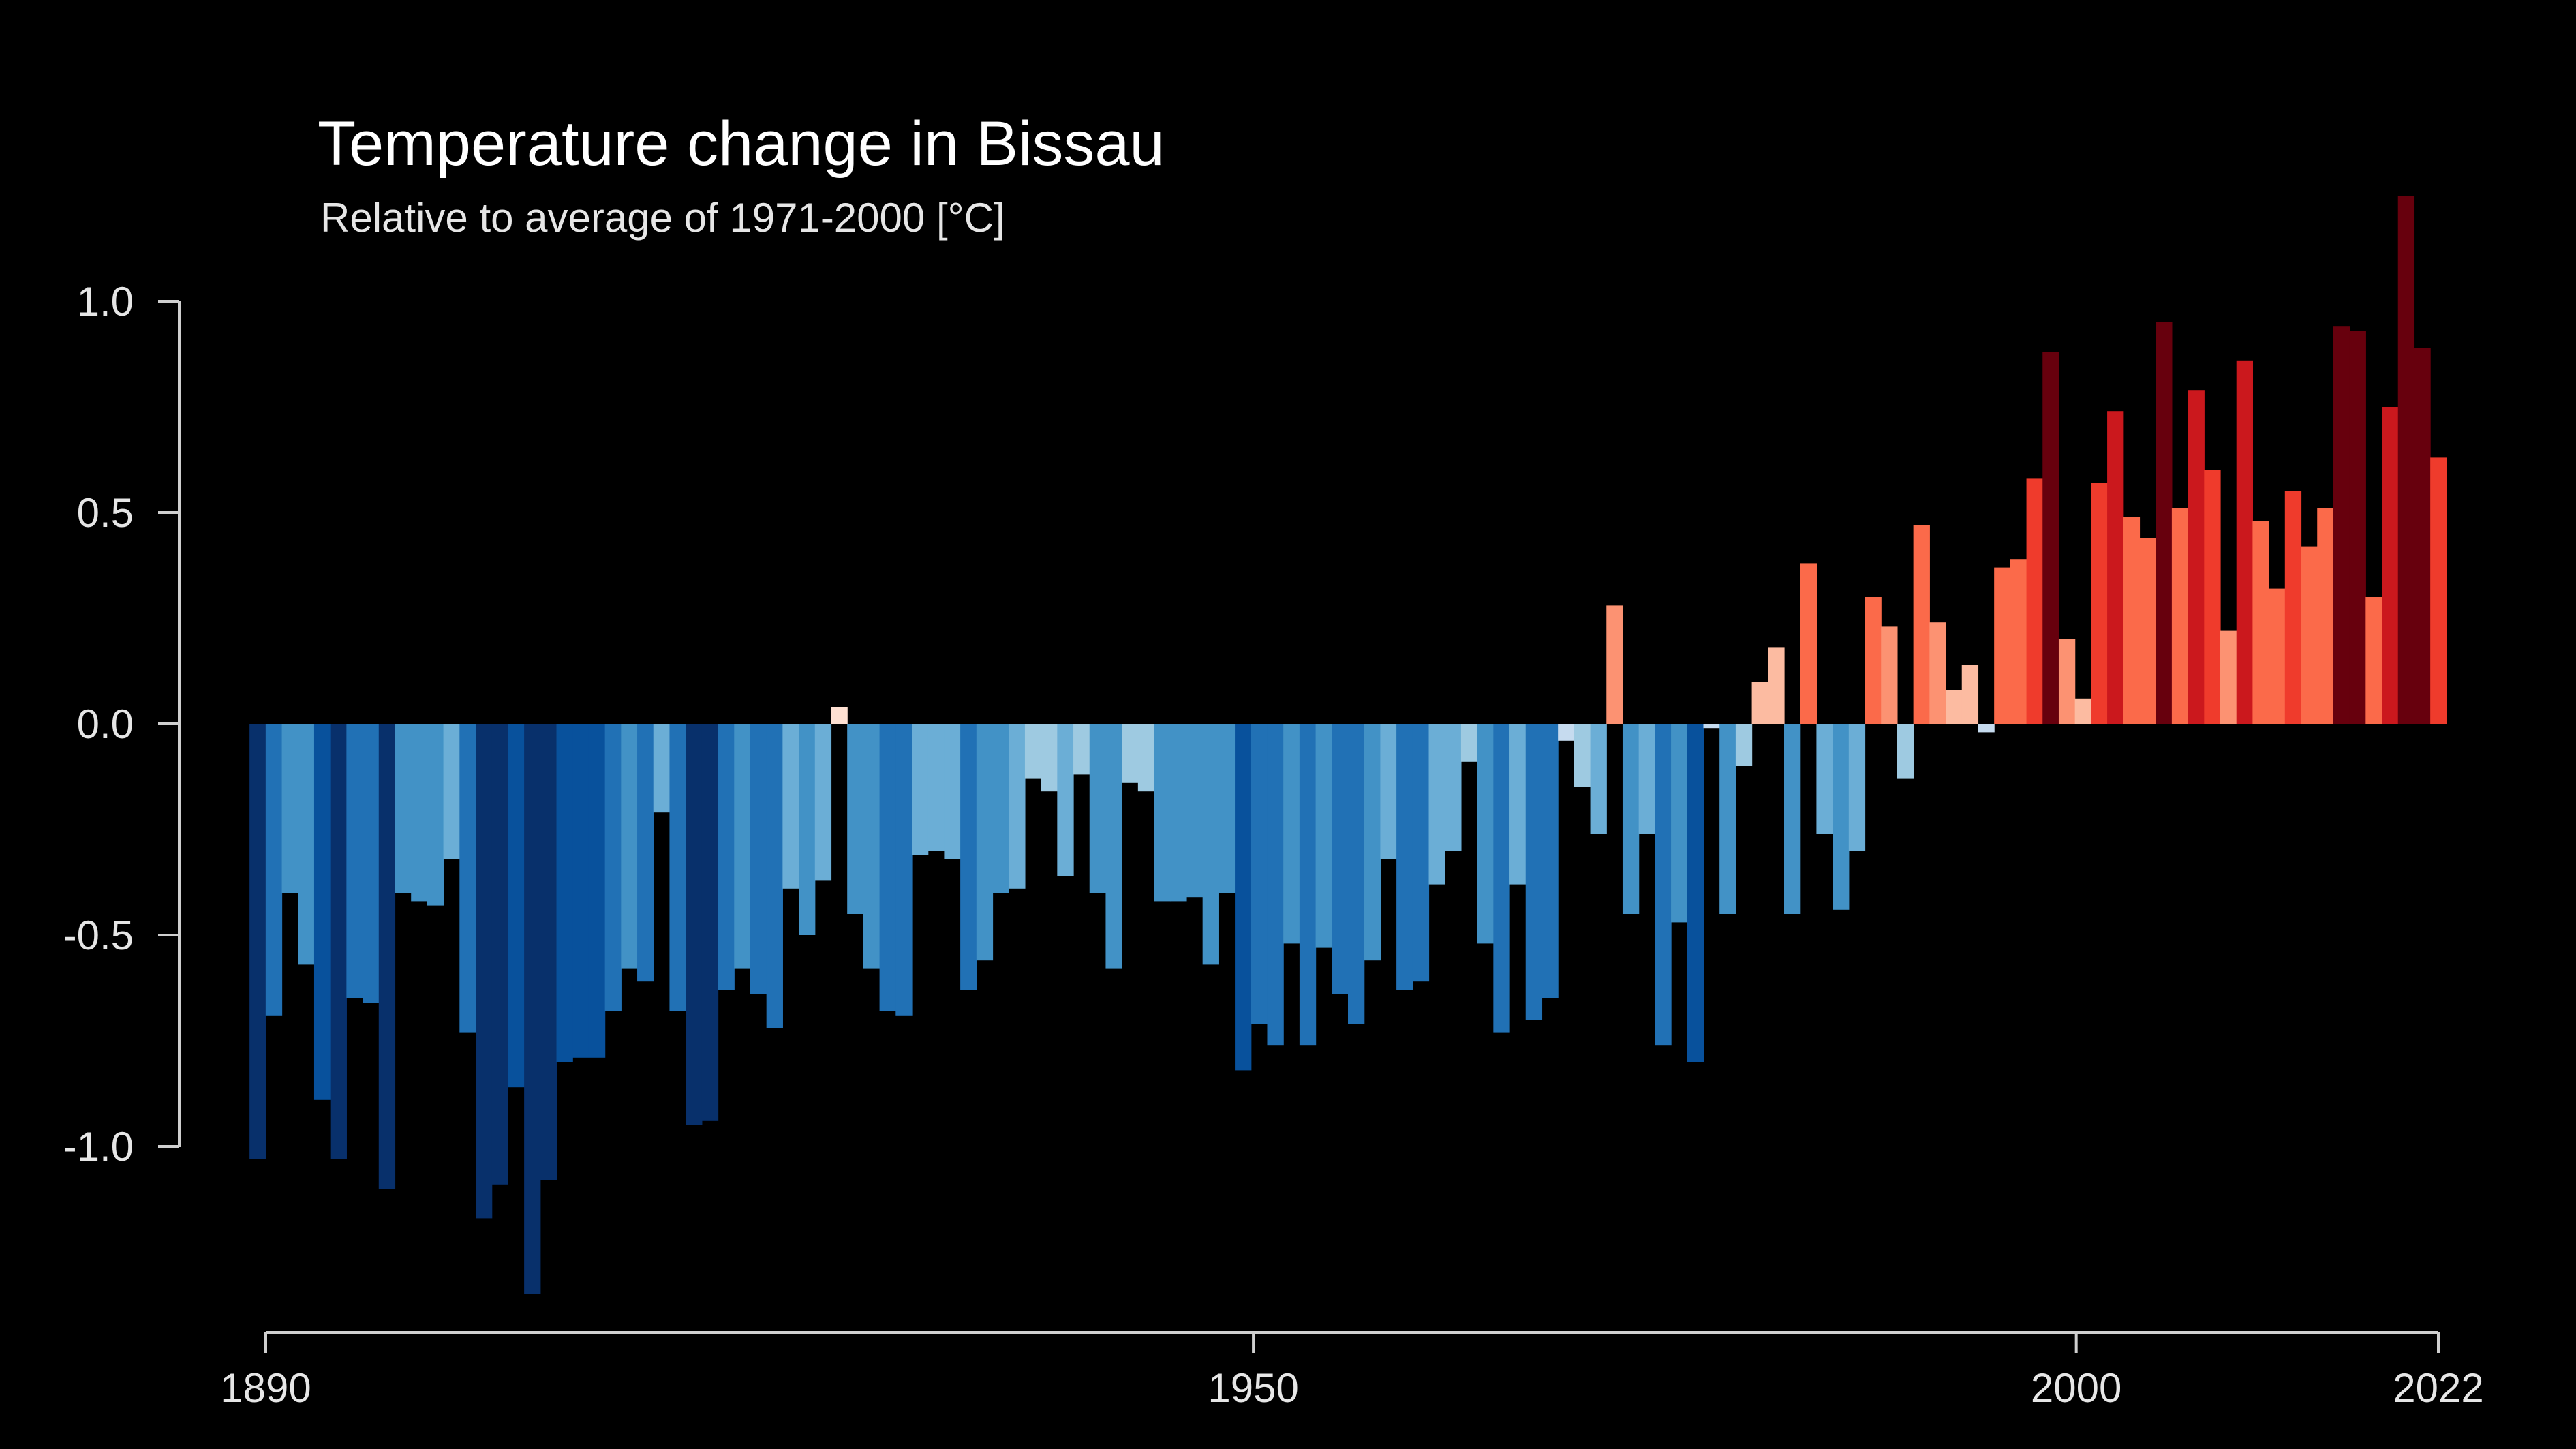 The height and width of the screenshot is (1449, 2576). What do you see at coordinates (2050, 538) in the screenshot?
I see `bar-2001` at bounding box center [2050, 538].